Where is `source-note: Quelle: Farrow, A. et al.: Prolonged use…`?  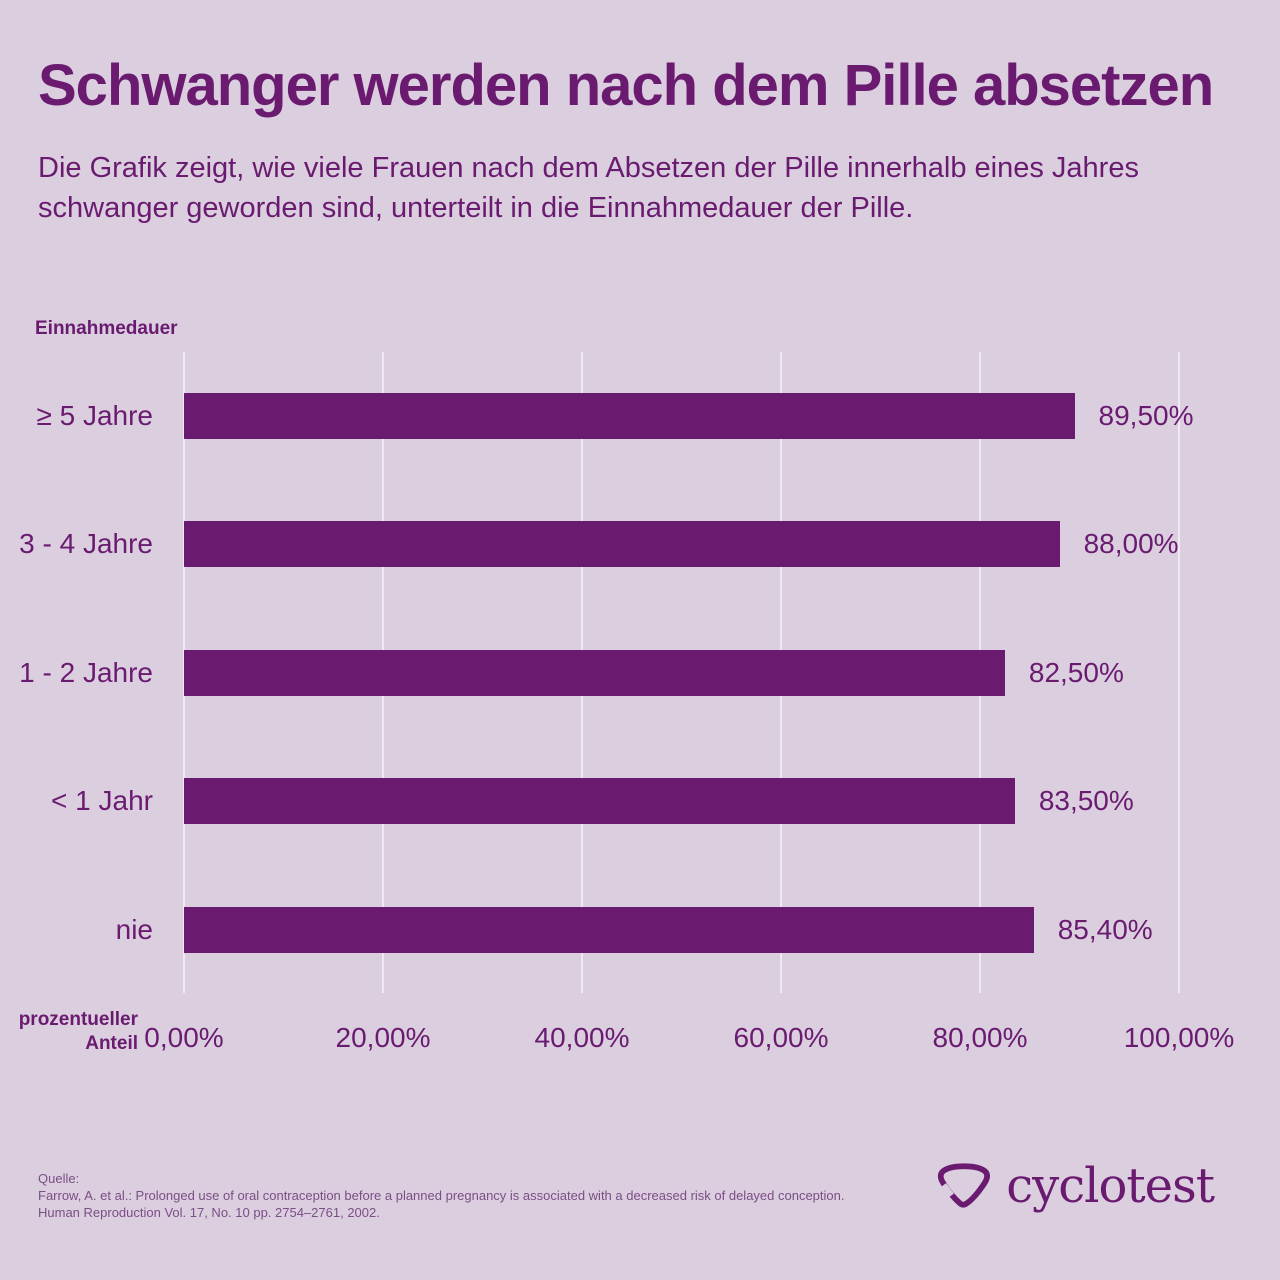 source-note: Quelle: Farrow, A. et al.: Prolonged use… is located at coordinates (441, 1195).